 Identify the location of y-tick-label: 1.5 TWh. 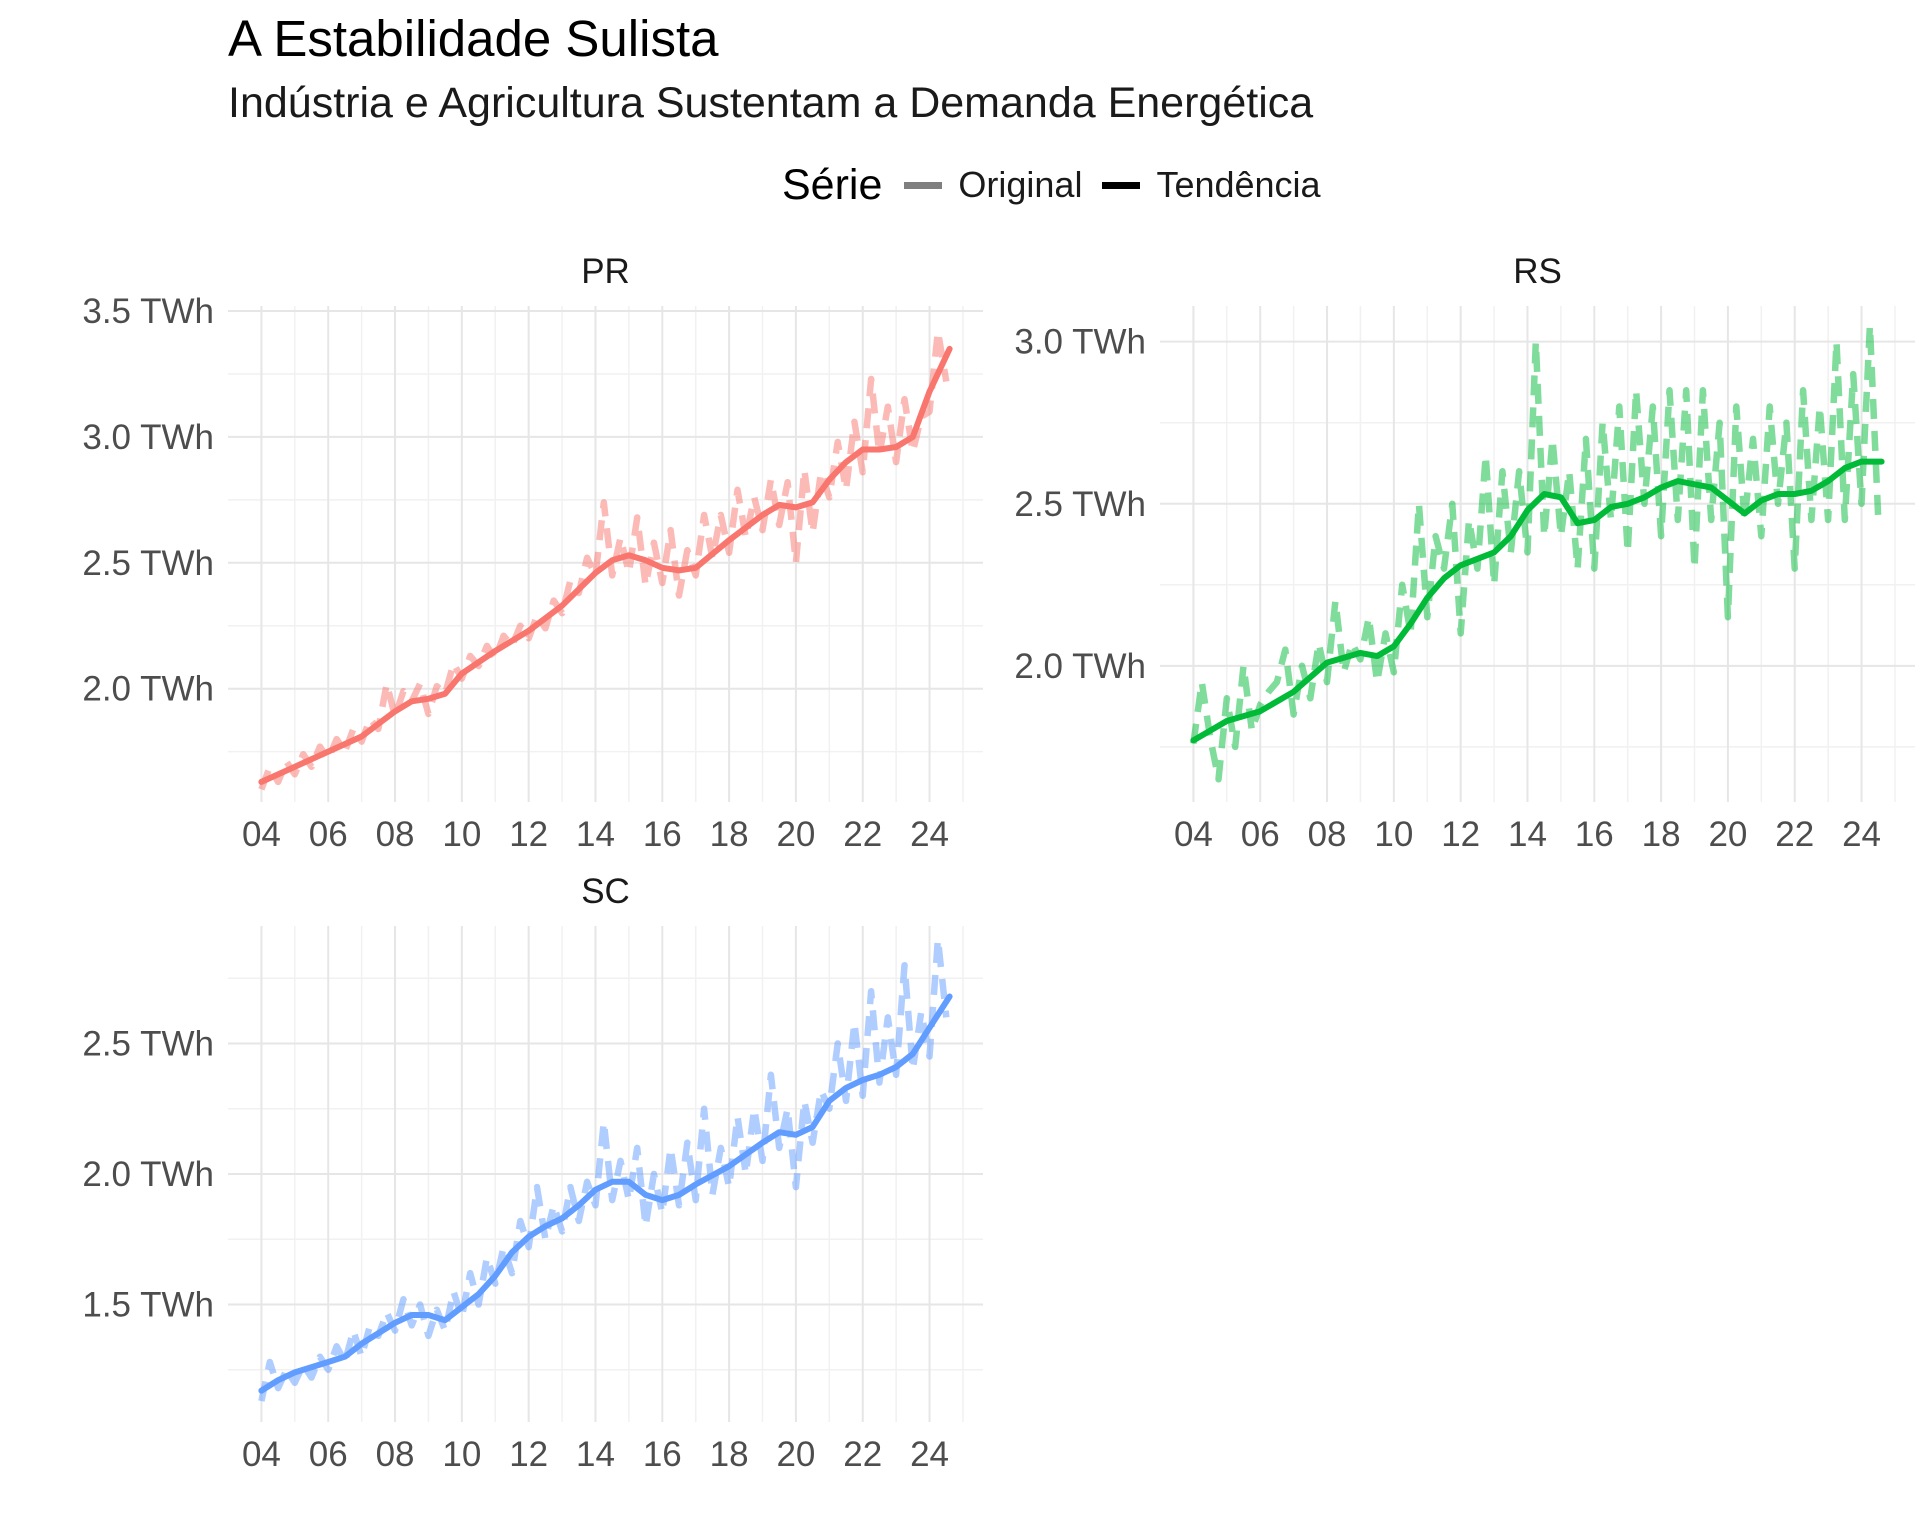
(148, 1305).